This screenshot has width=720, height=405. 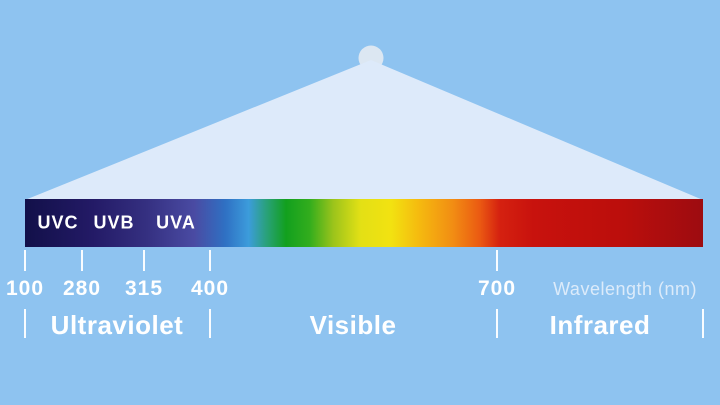 I want to click on region-label-ultraviolet: Ultraviolet, so click(x=117, y=325).